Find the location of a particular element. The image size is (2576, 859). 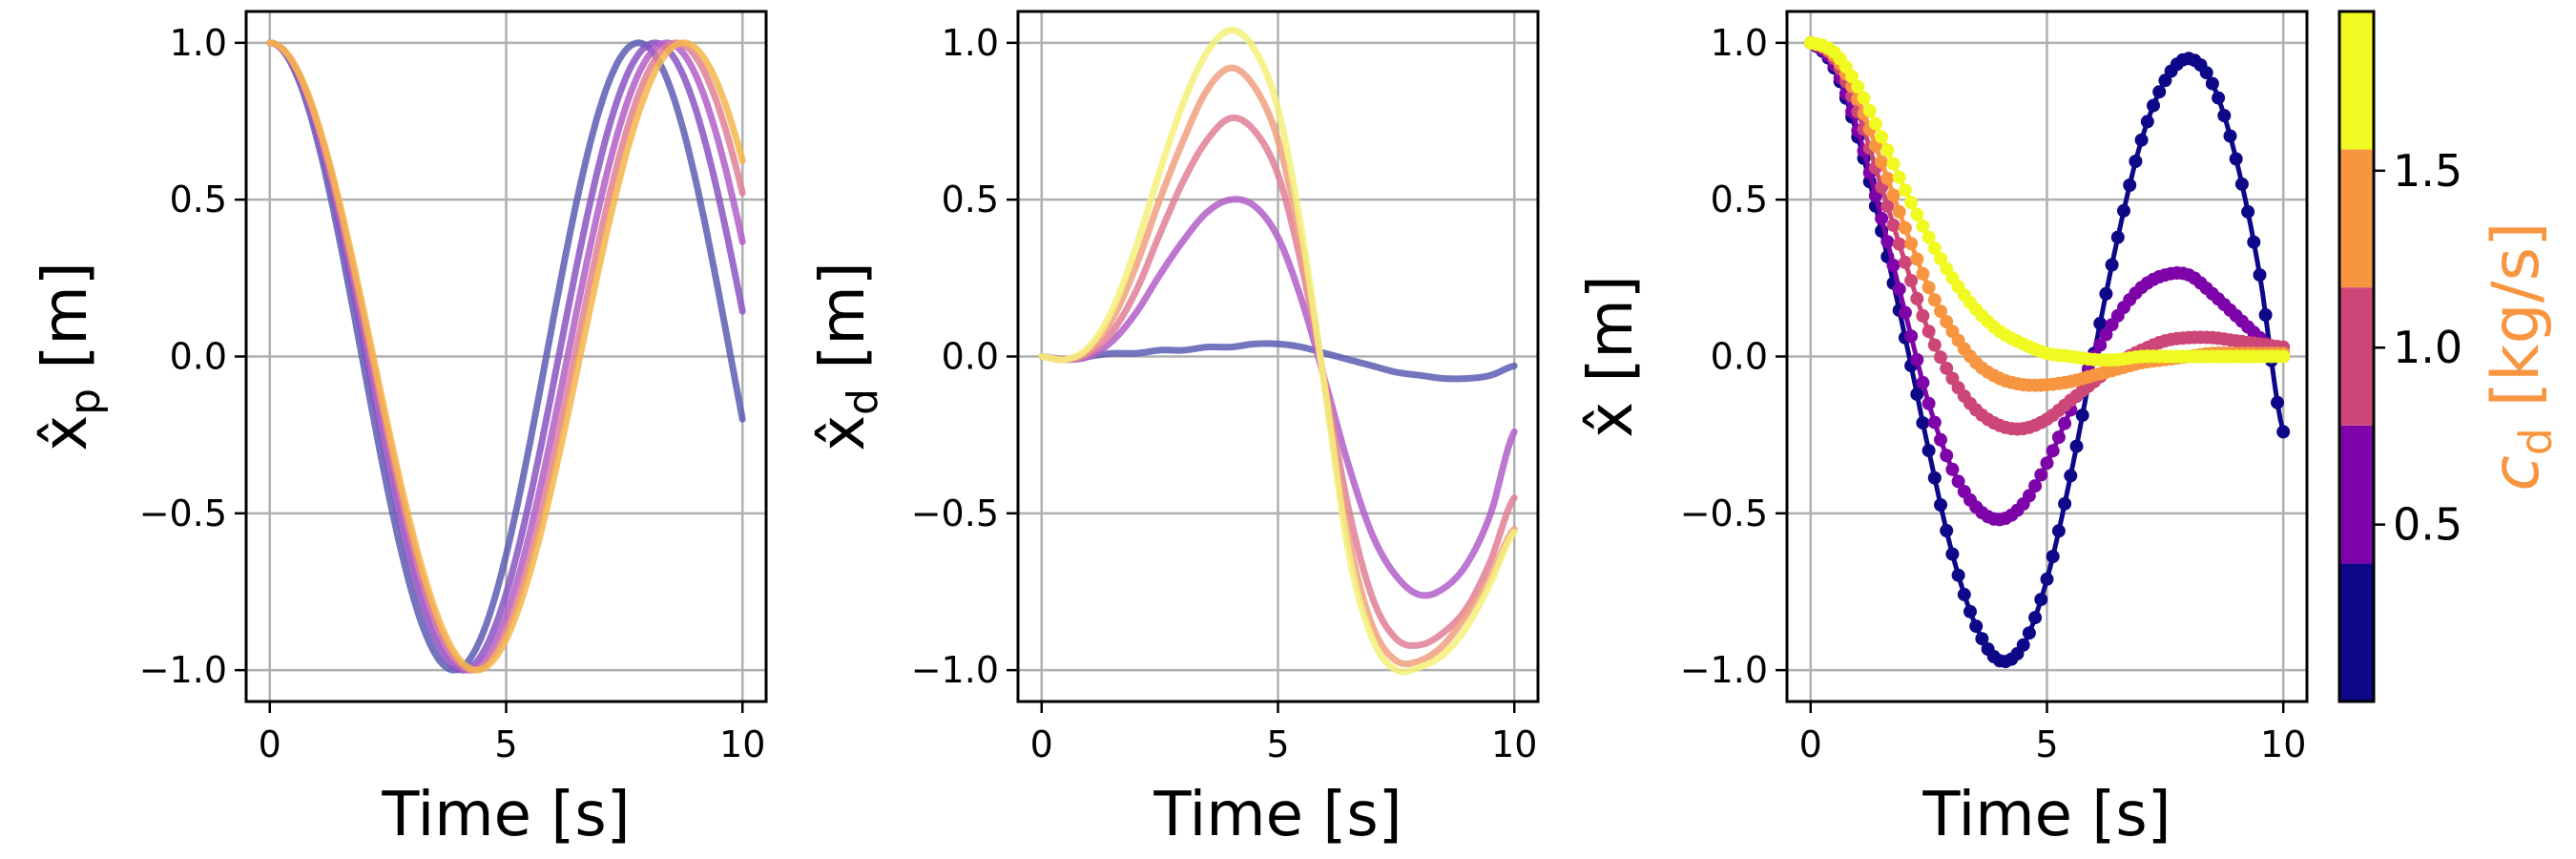

y-tick-label: −1.0 is located at coordinates (955, 670).